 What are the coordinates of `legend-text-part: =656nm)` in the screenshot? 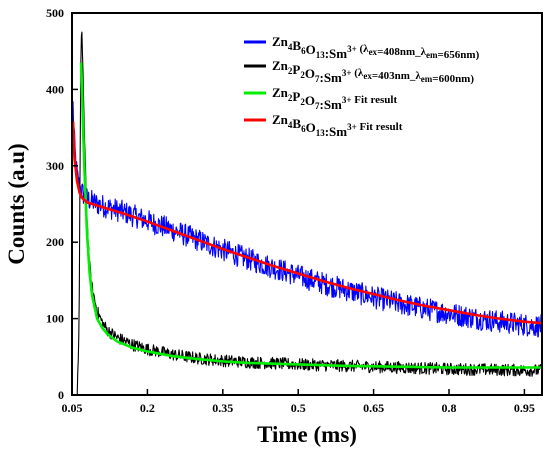 It's located at (459, 55).